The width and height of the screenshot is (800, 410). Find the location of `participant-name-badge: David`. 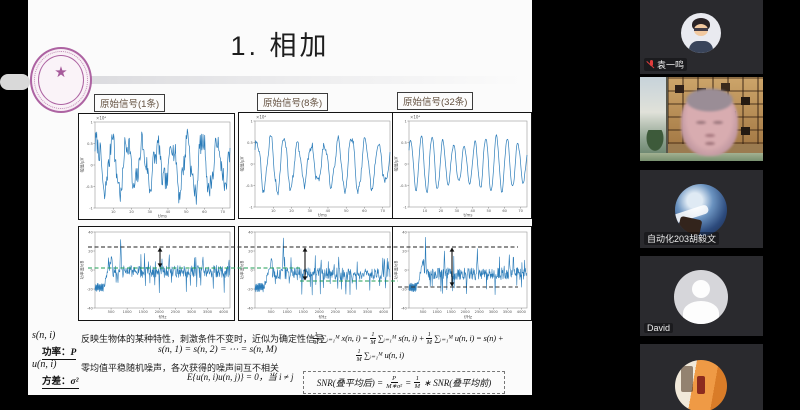

participant-name-badge: David is located at coordinates (659, 328).